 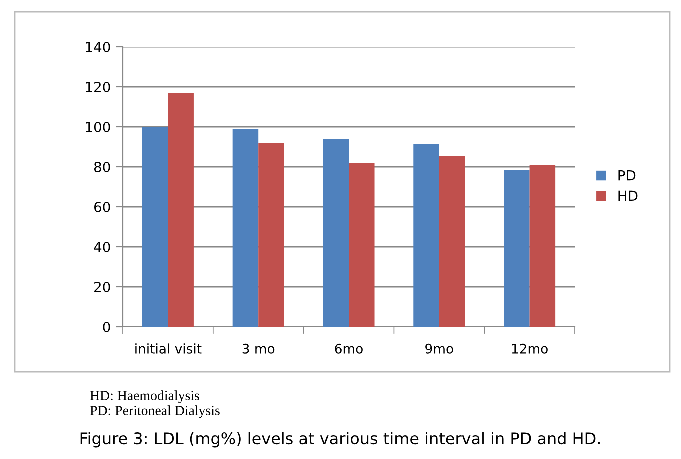 What do you see at coordinates (440, 349) in the screenshot?
I see `x-tick-label: 9mo` at bounding box center [440, 349].